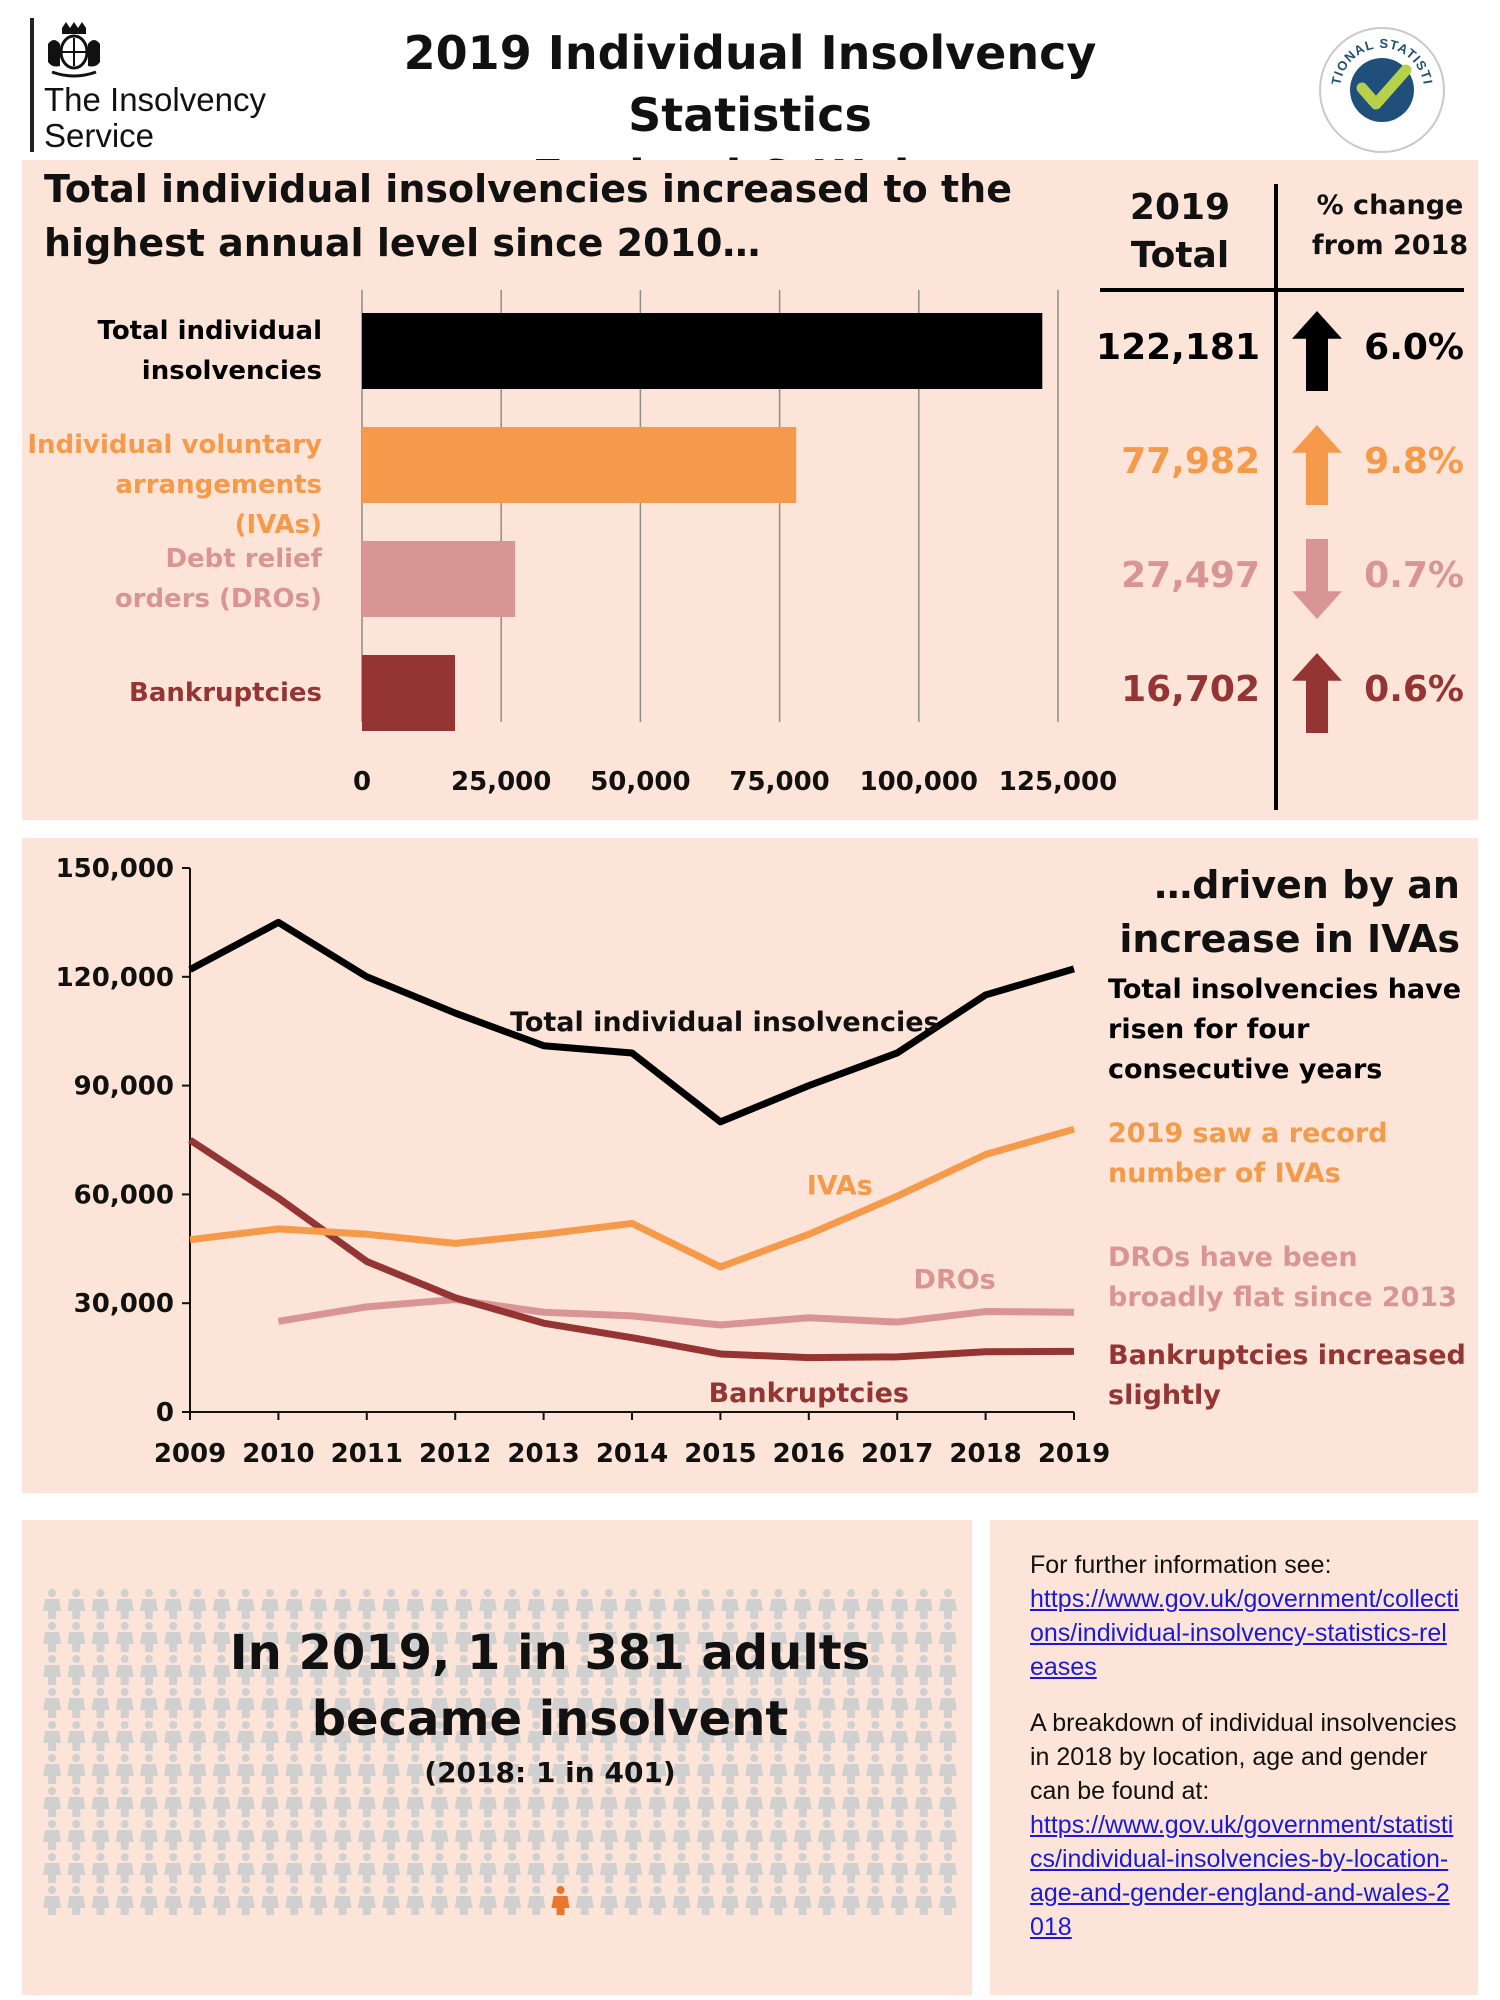  What do you see at coordinates (115, 869) in the screenshot?
I see `y-tick-label: 150,000` at bounding box center [115, 869].